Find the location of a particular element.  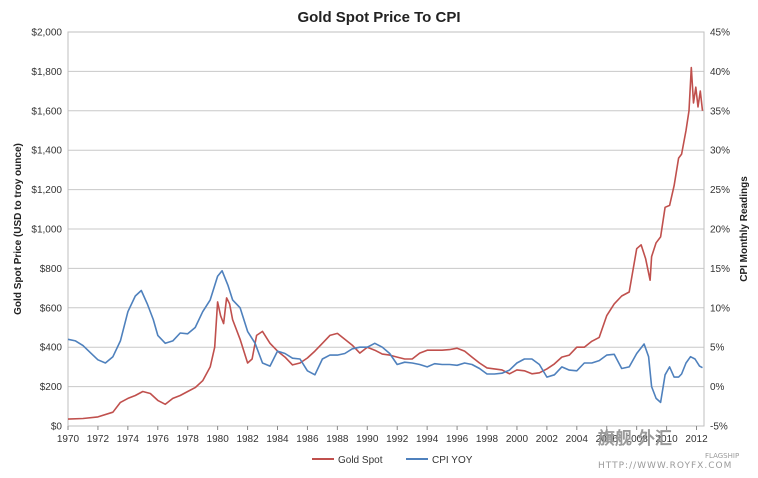

y-axis-right: -5% 0% 5% 10% 15% 20% 25% 30% 35% 40% 45% is located at coordinates (720, 230).